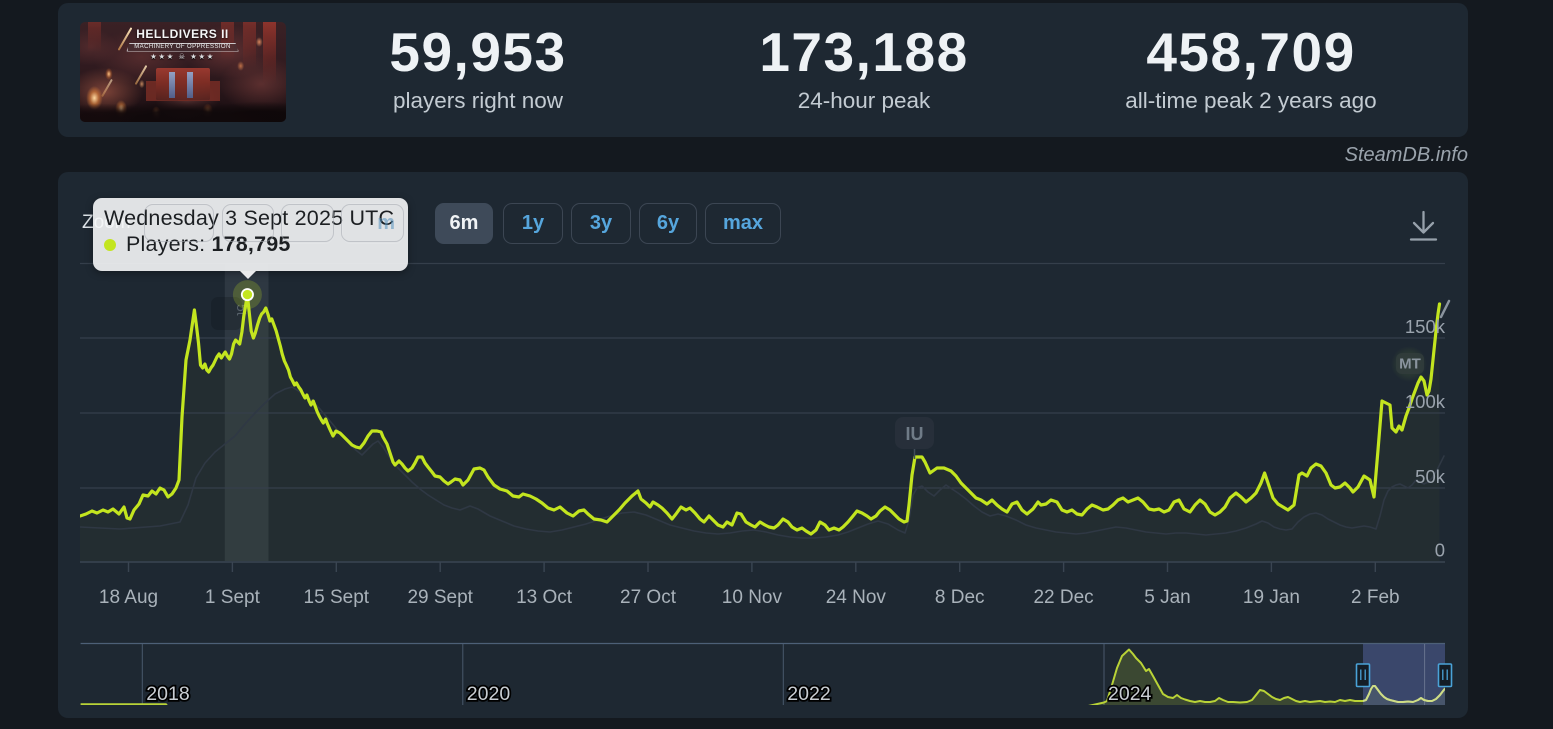  What do you see at coordinates (1440, 550) in the screenshot?
I see `svg-text: 0` at bounding box center [1440, 550].